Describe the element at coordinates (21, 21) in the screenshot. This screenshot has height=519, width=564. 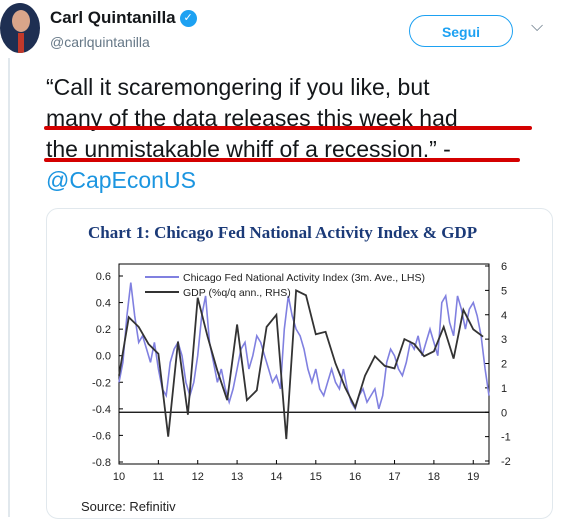
I see `avatar-face` at that location.